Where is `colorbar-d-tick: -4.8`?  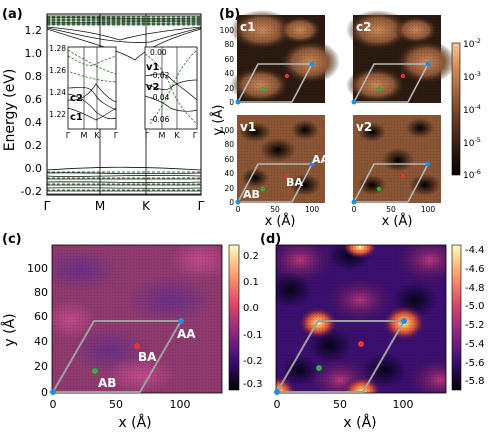 colorbar-d-tick: -4.8 is located at coordinates (475, 288).